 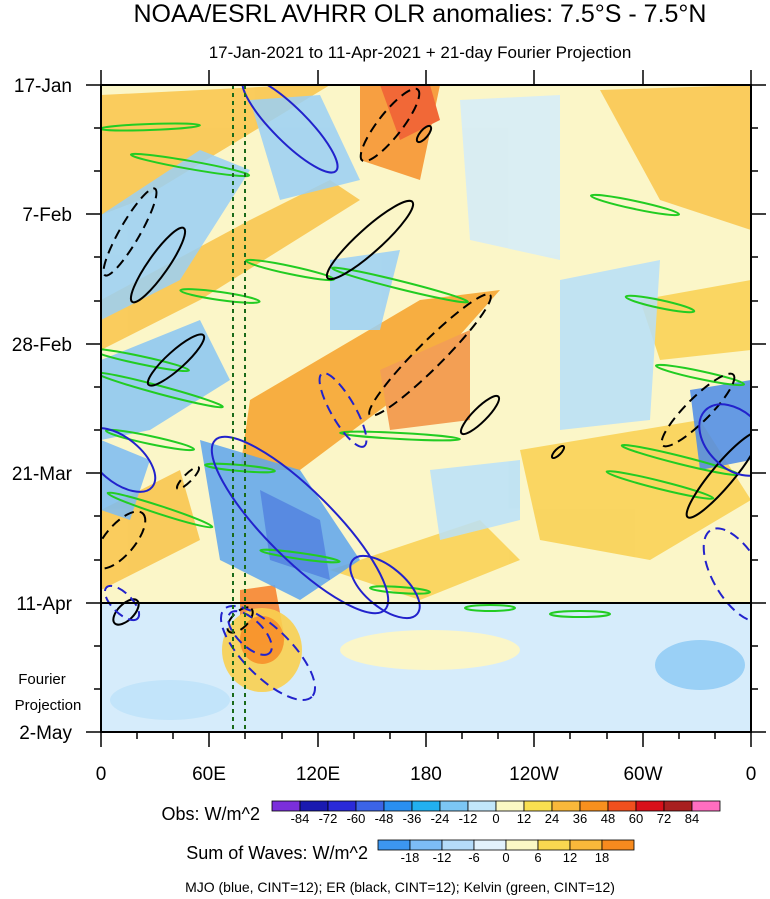 I want to click on obs-colorbar-level-label: 0, so click(x=495, y=818).